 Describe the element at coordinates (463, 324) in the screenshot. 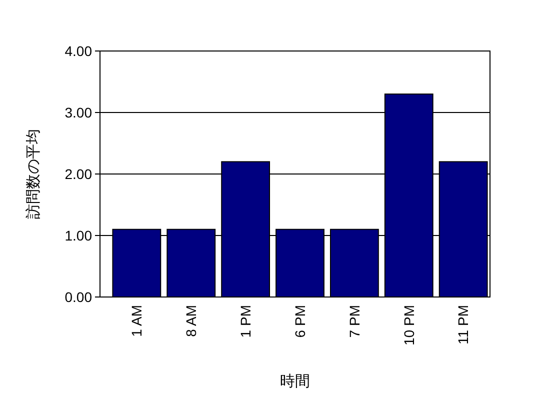

I see `x-tick-label: 11 PM` at that location.